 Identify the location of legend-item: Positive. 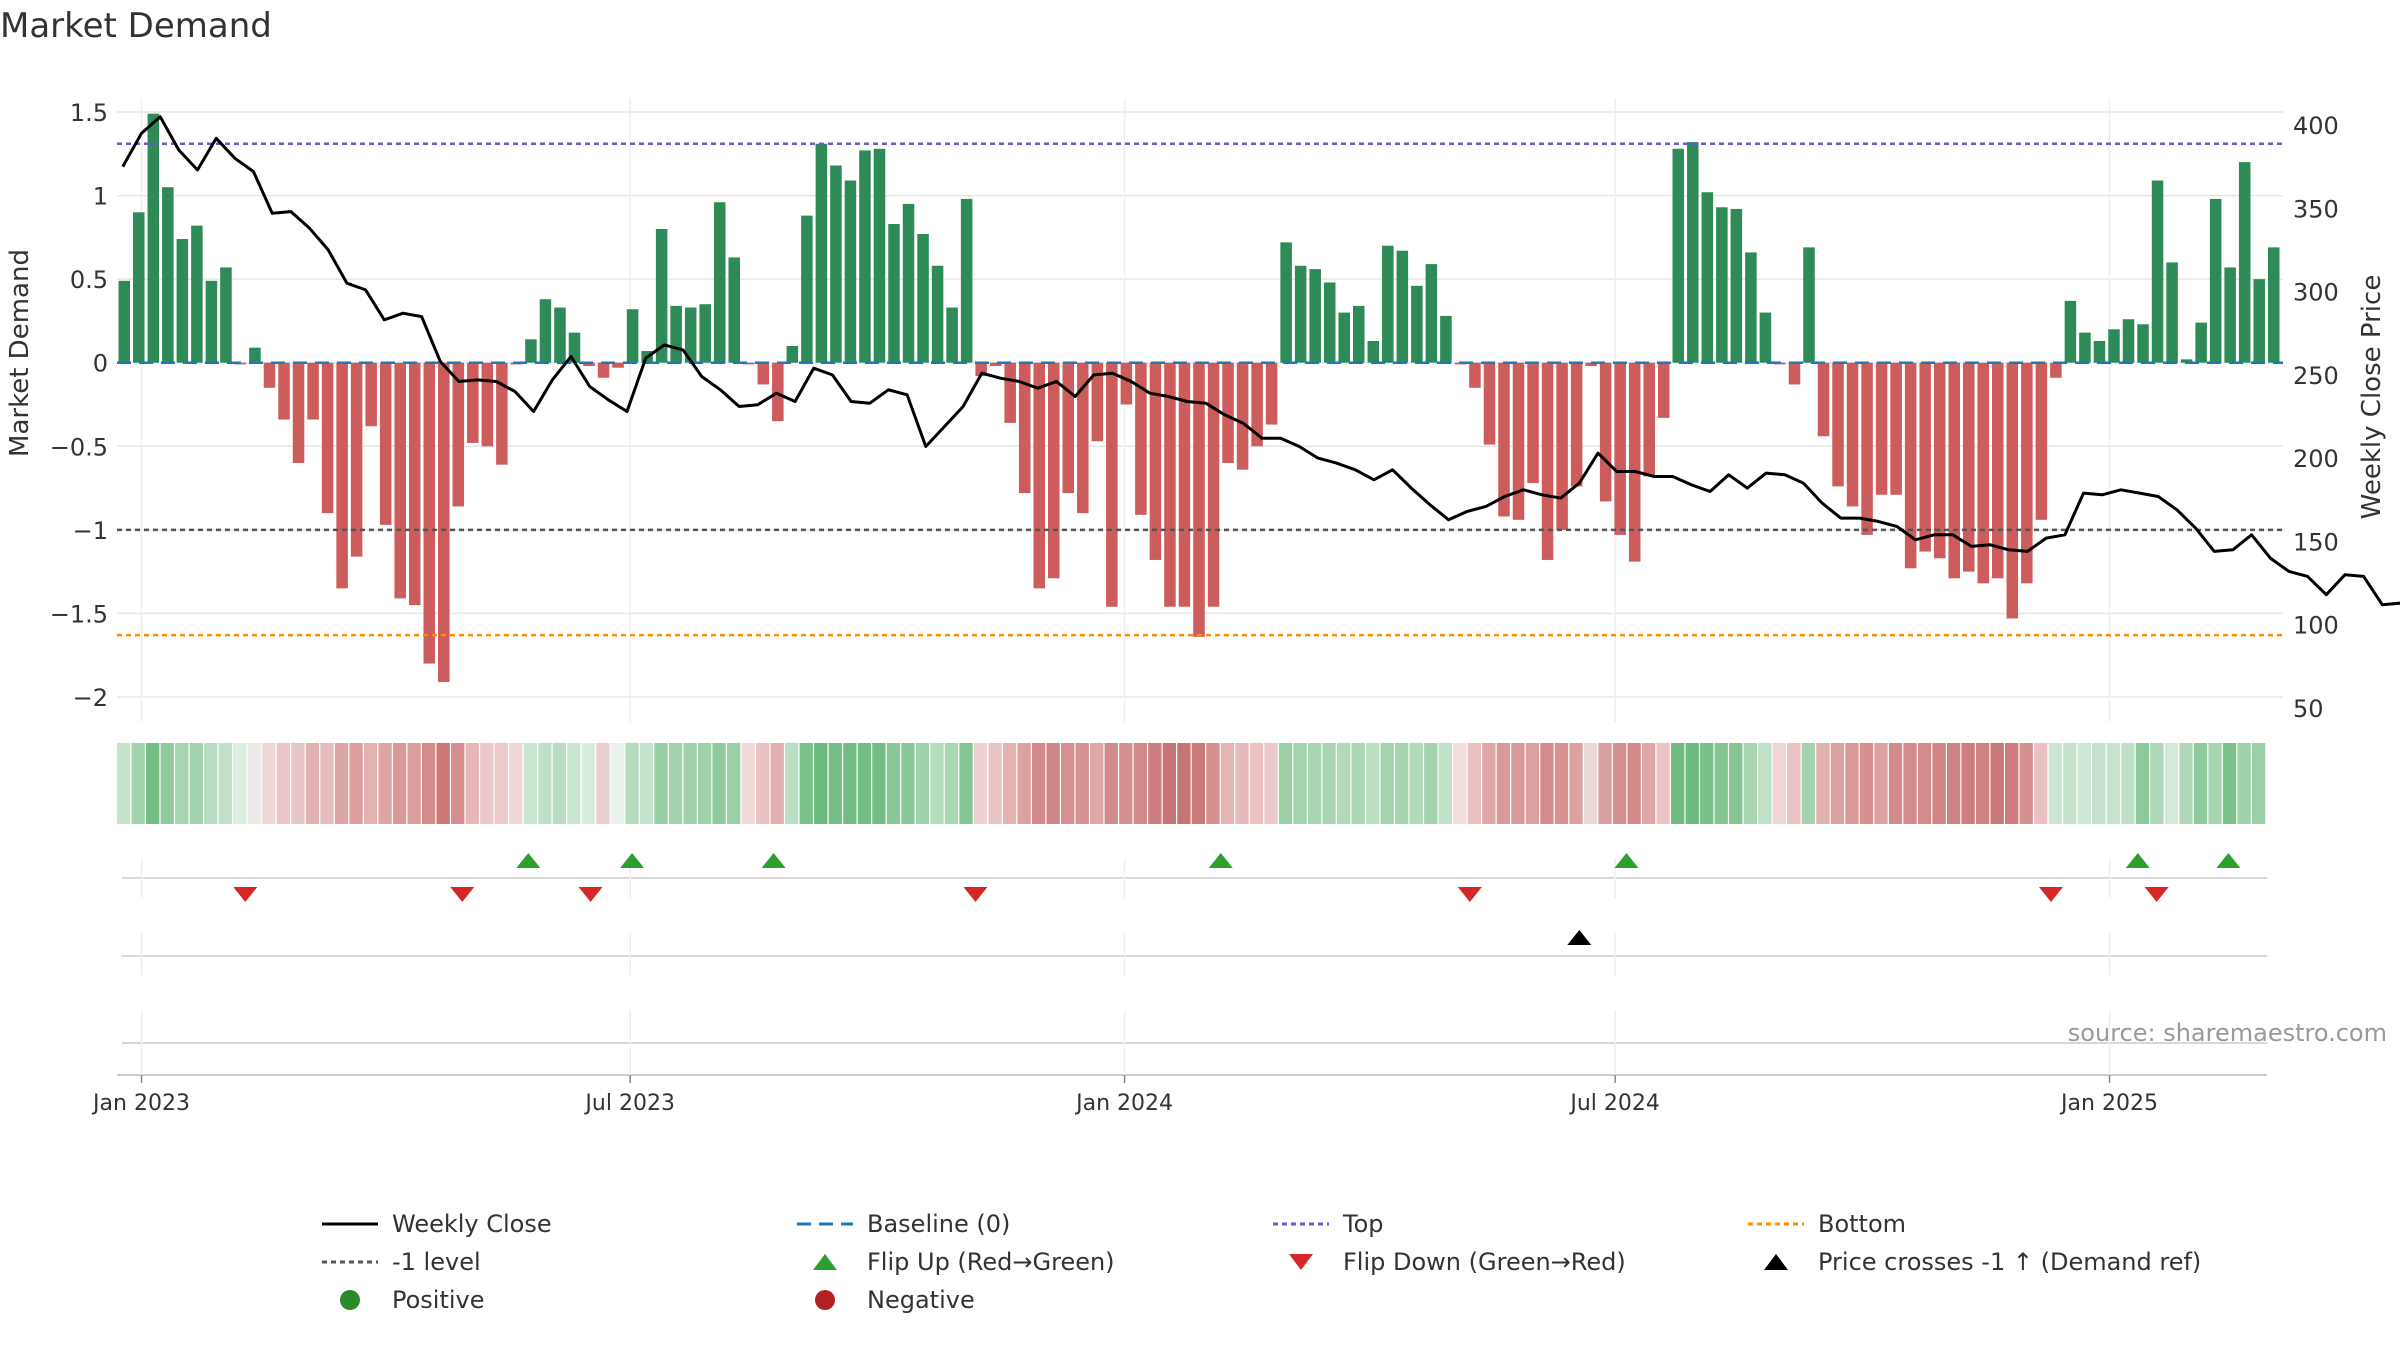
(412, 1300).